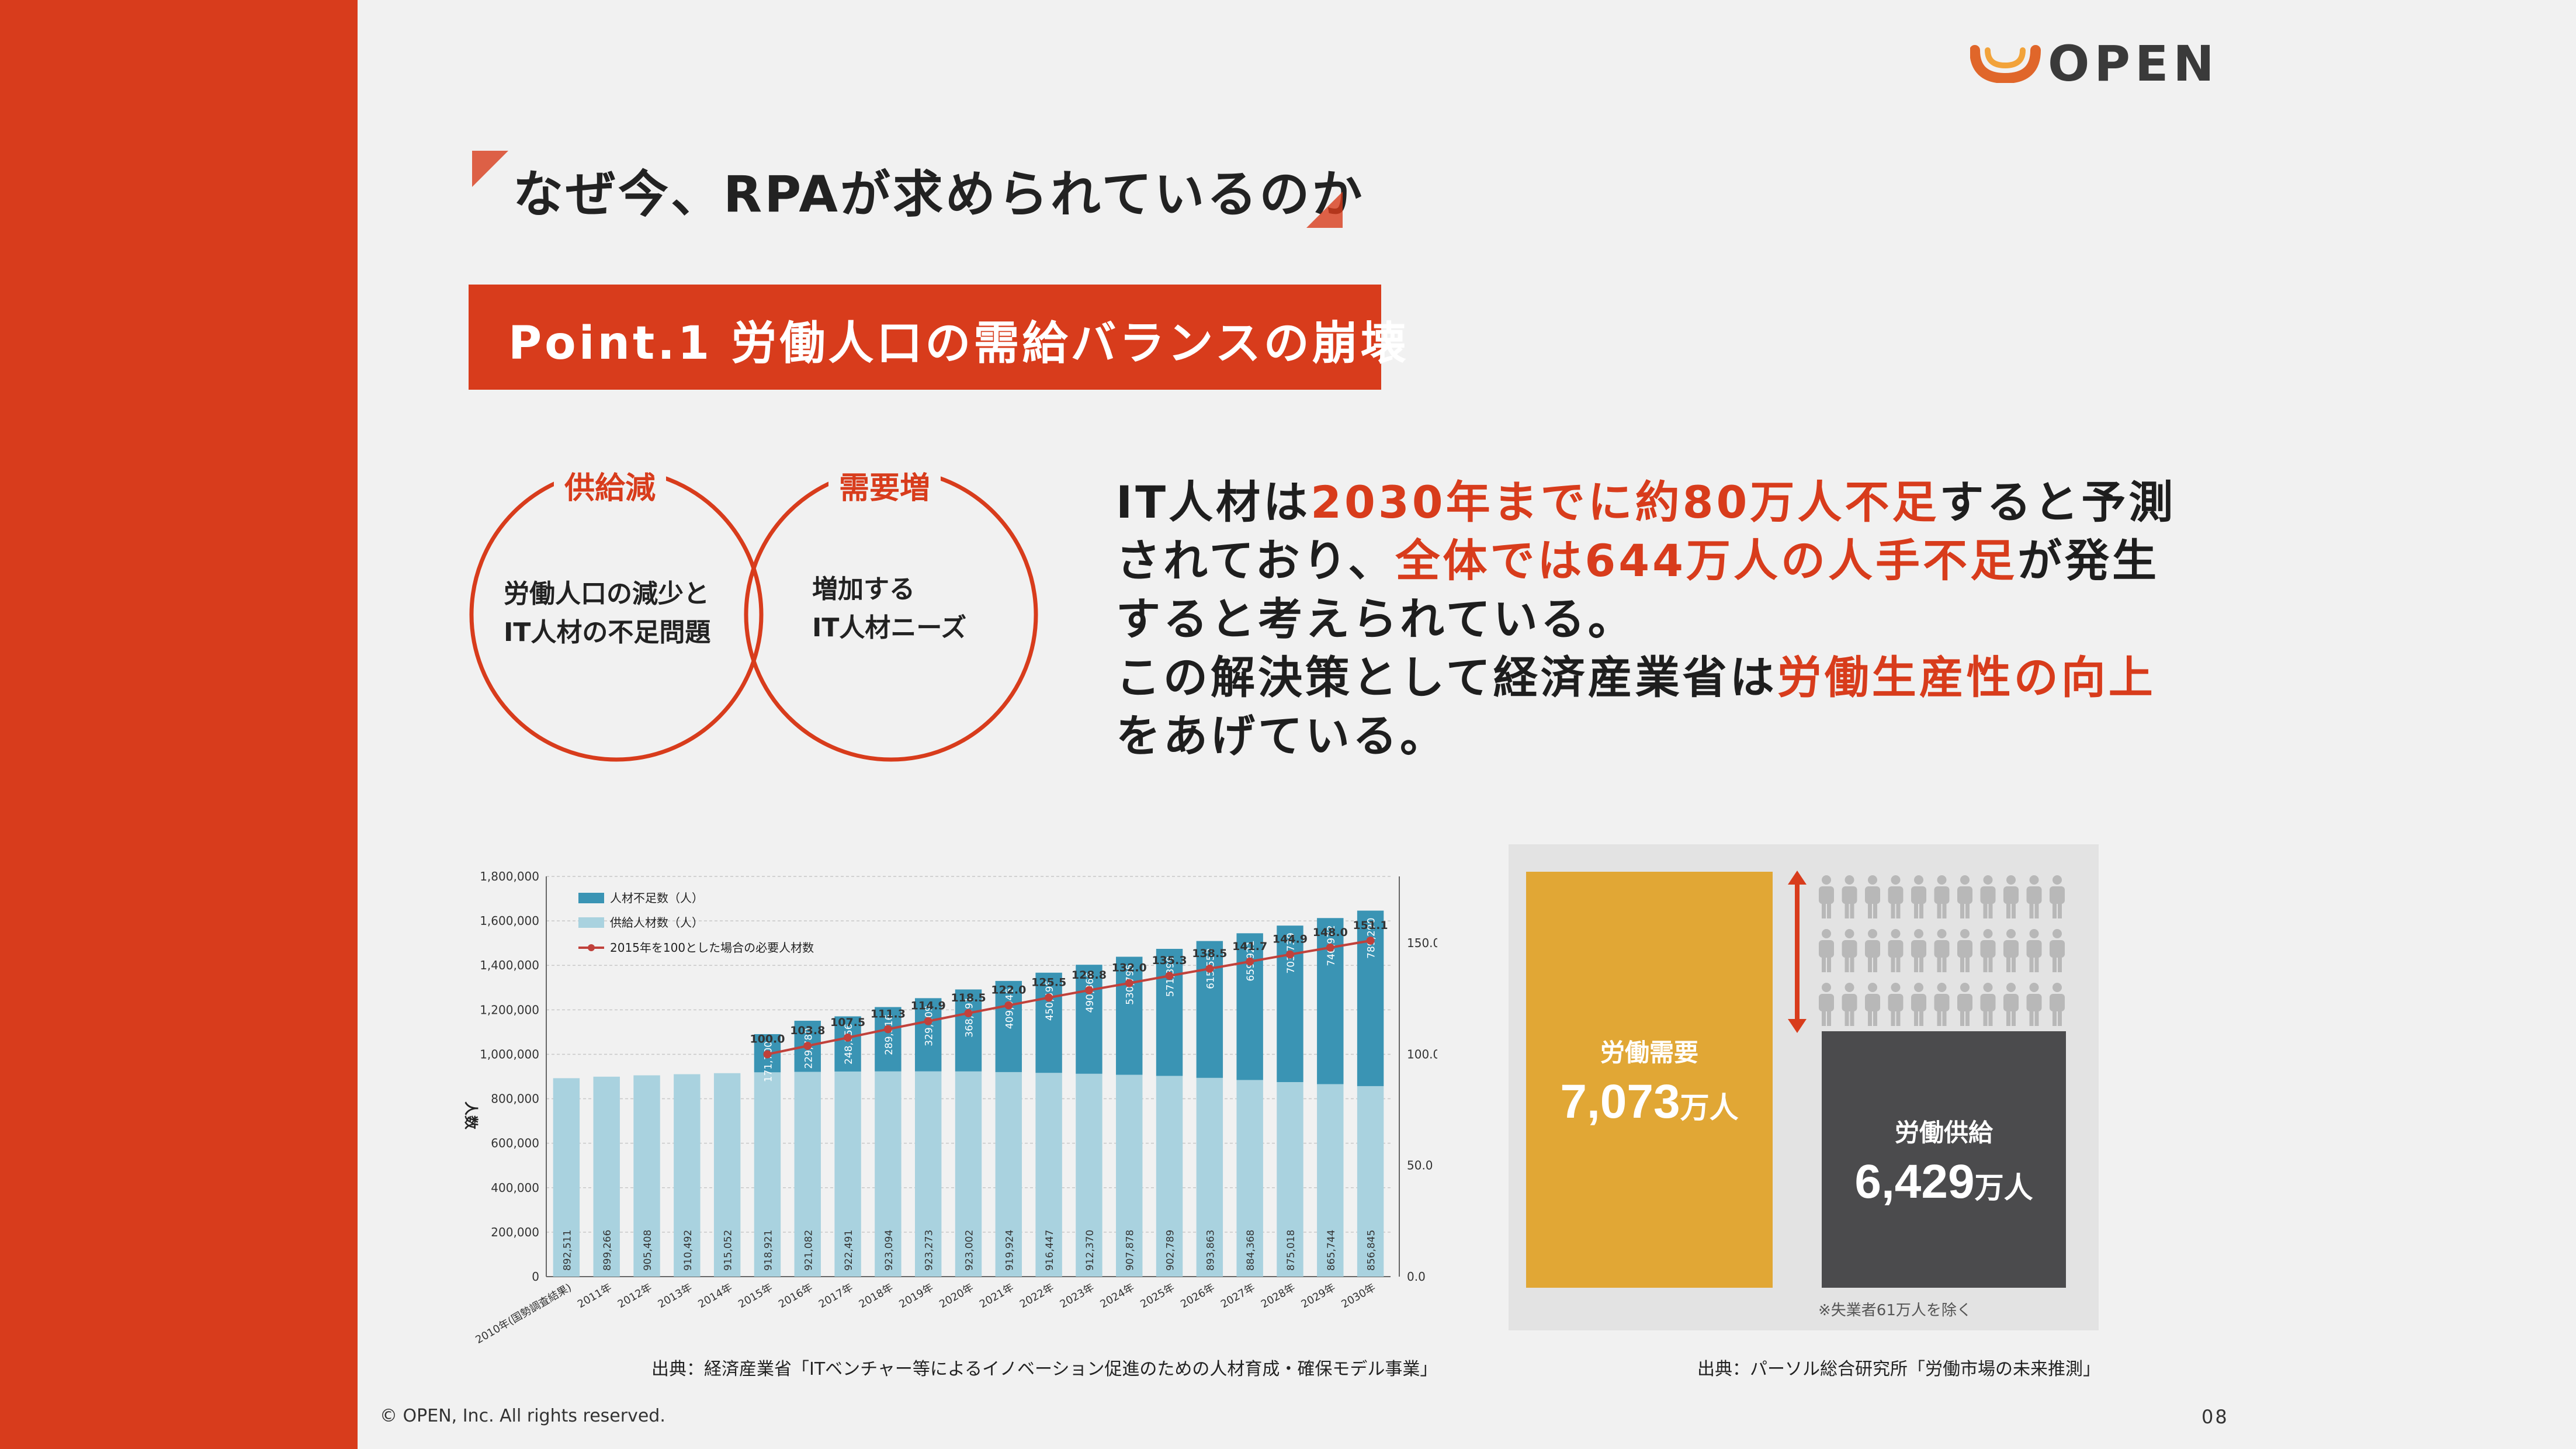  I want to click on bar-label-shortage: 289,316, so click(889, 1034).